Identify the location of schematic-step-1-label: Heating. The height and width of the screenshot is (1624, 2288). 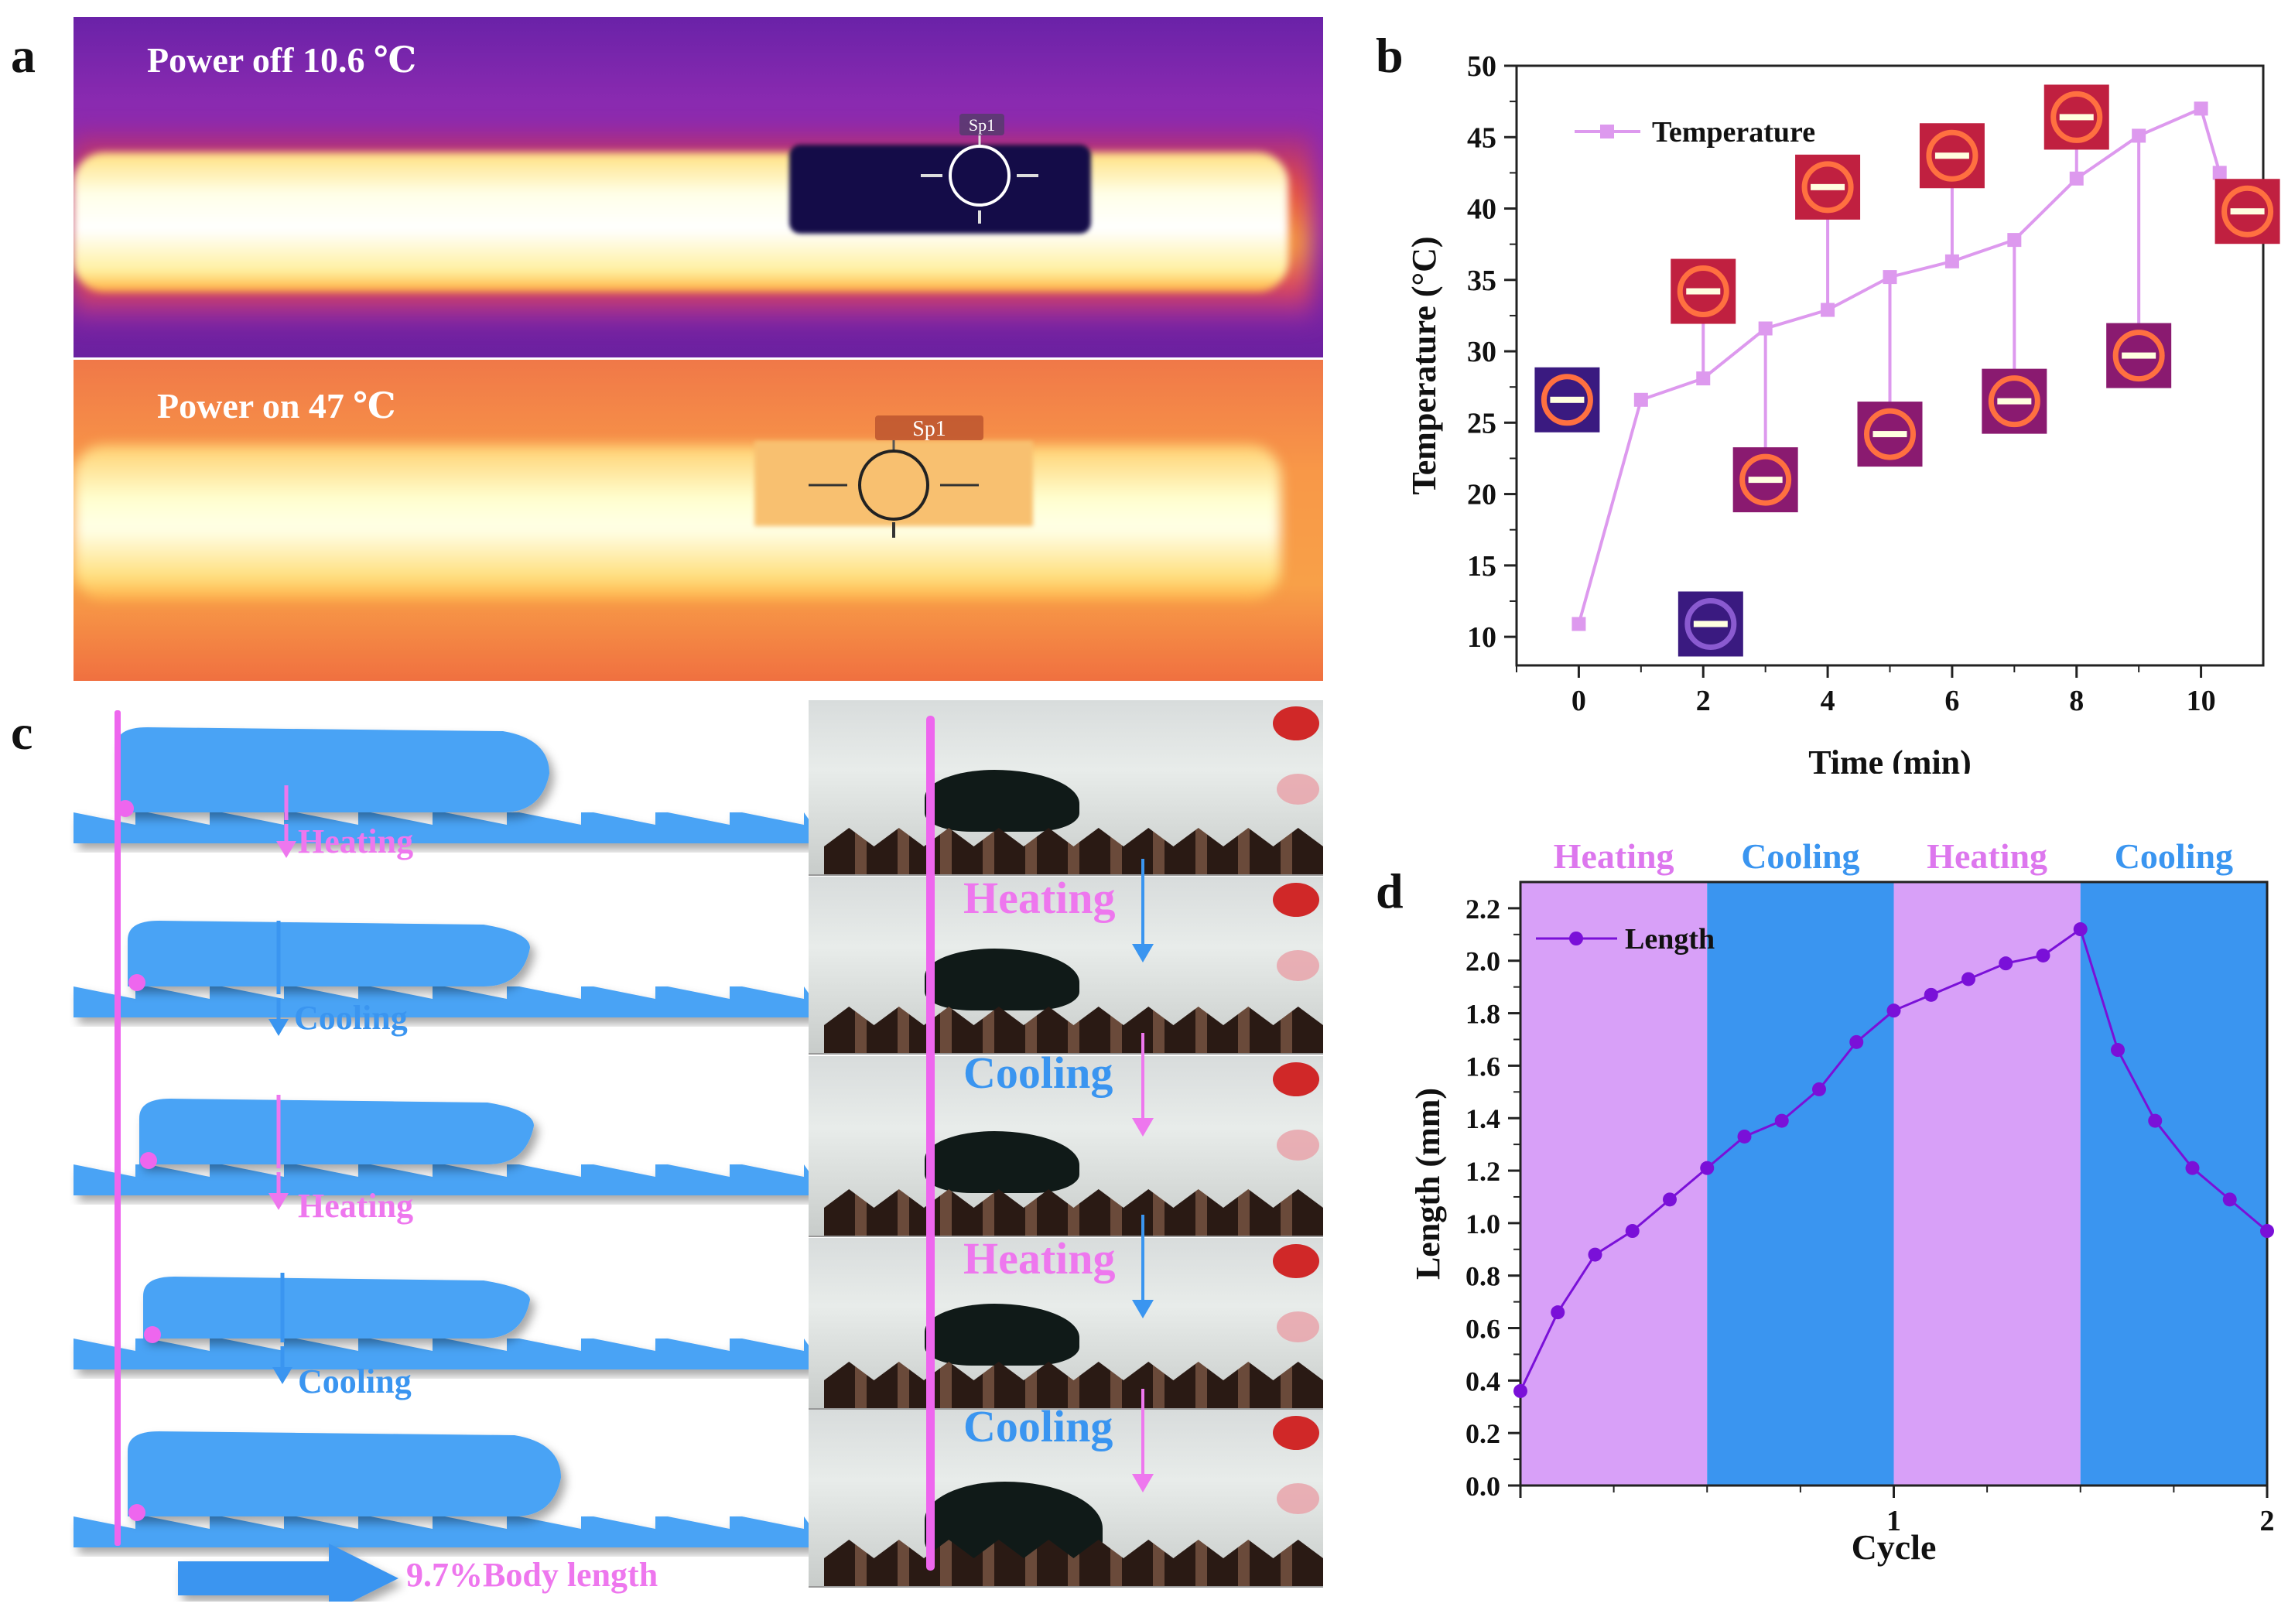
(356, 841).